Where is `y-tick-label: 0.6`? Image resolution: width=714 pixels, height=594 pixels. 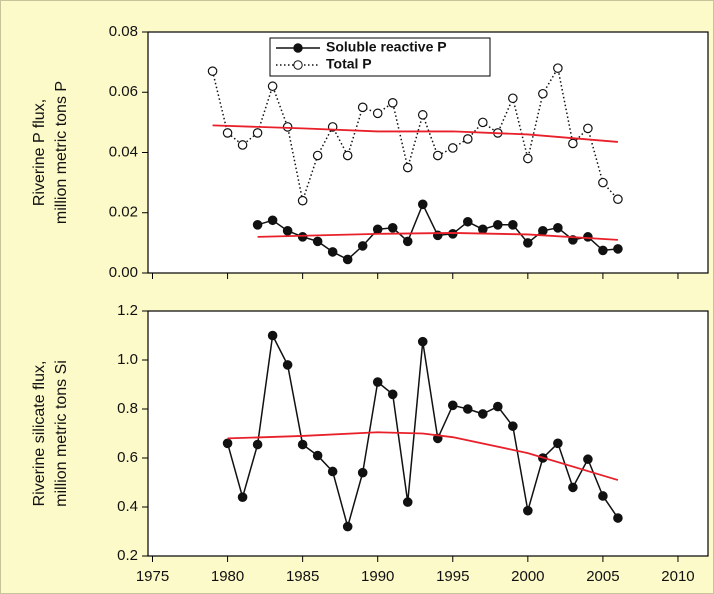
y-tick-label: 0.6 is located at coordinates (127, 457).